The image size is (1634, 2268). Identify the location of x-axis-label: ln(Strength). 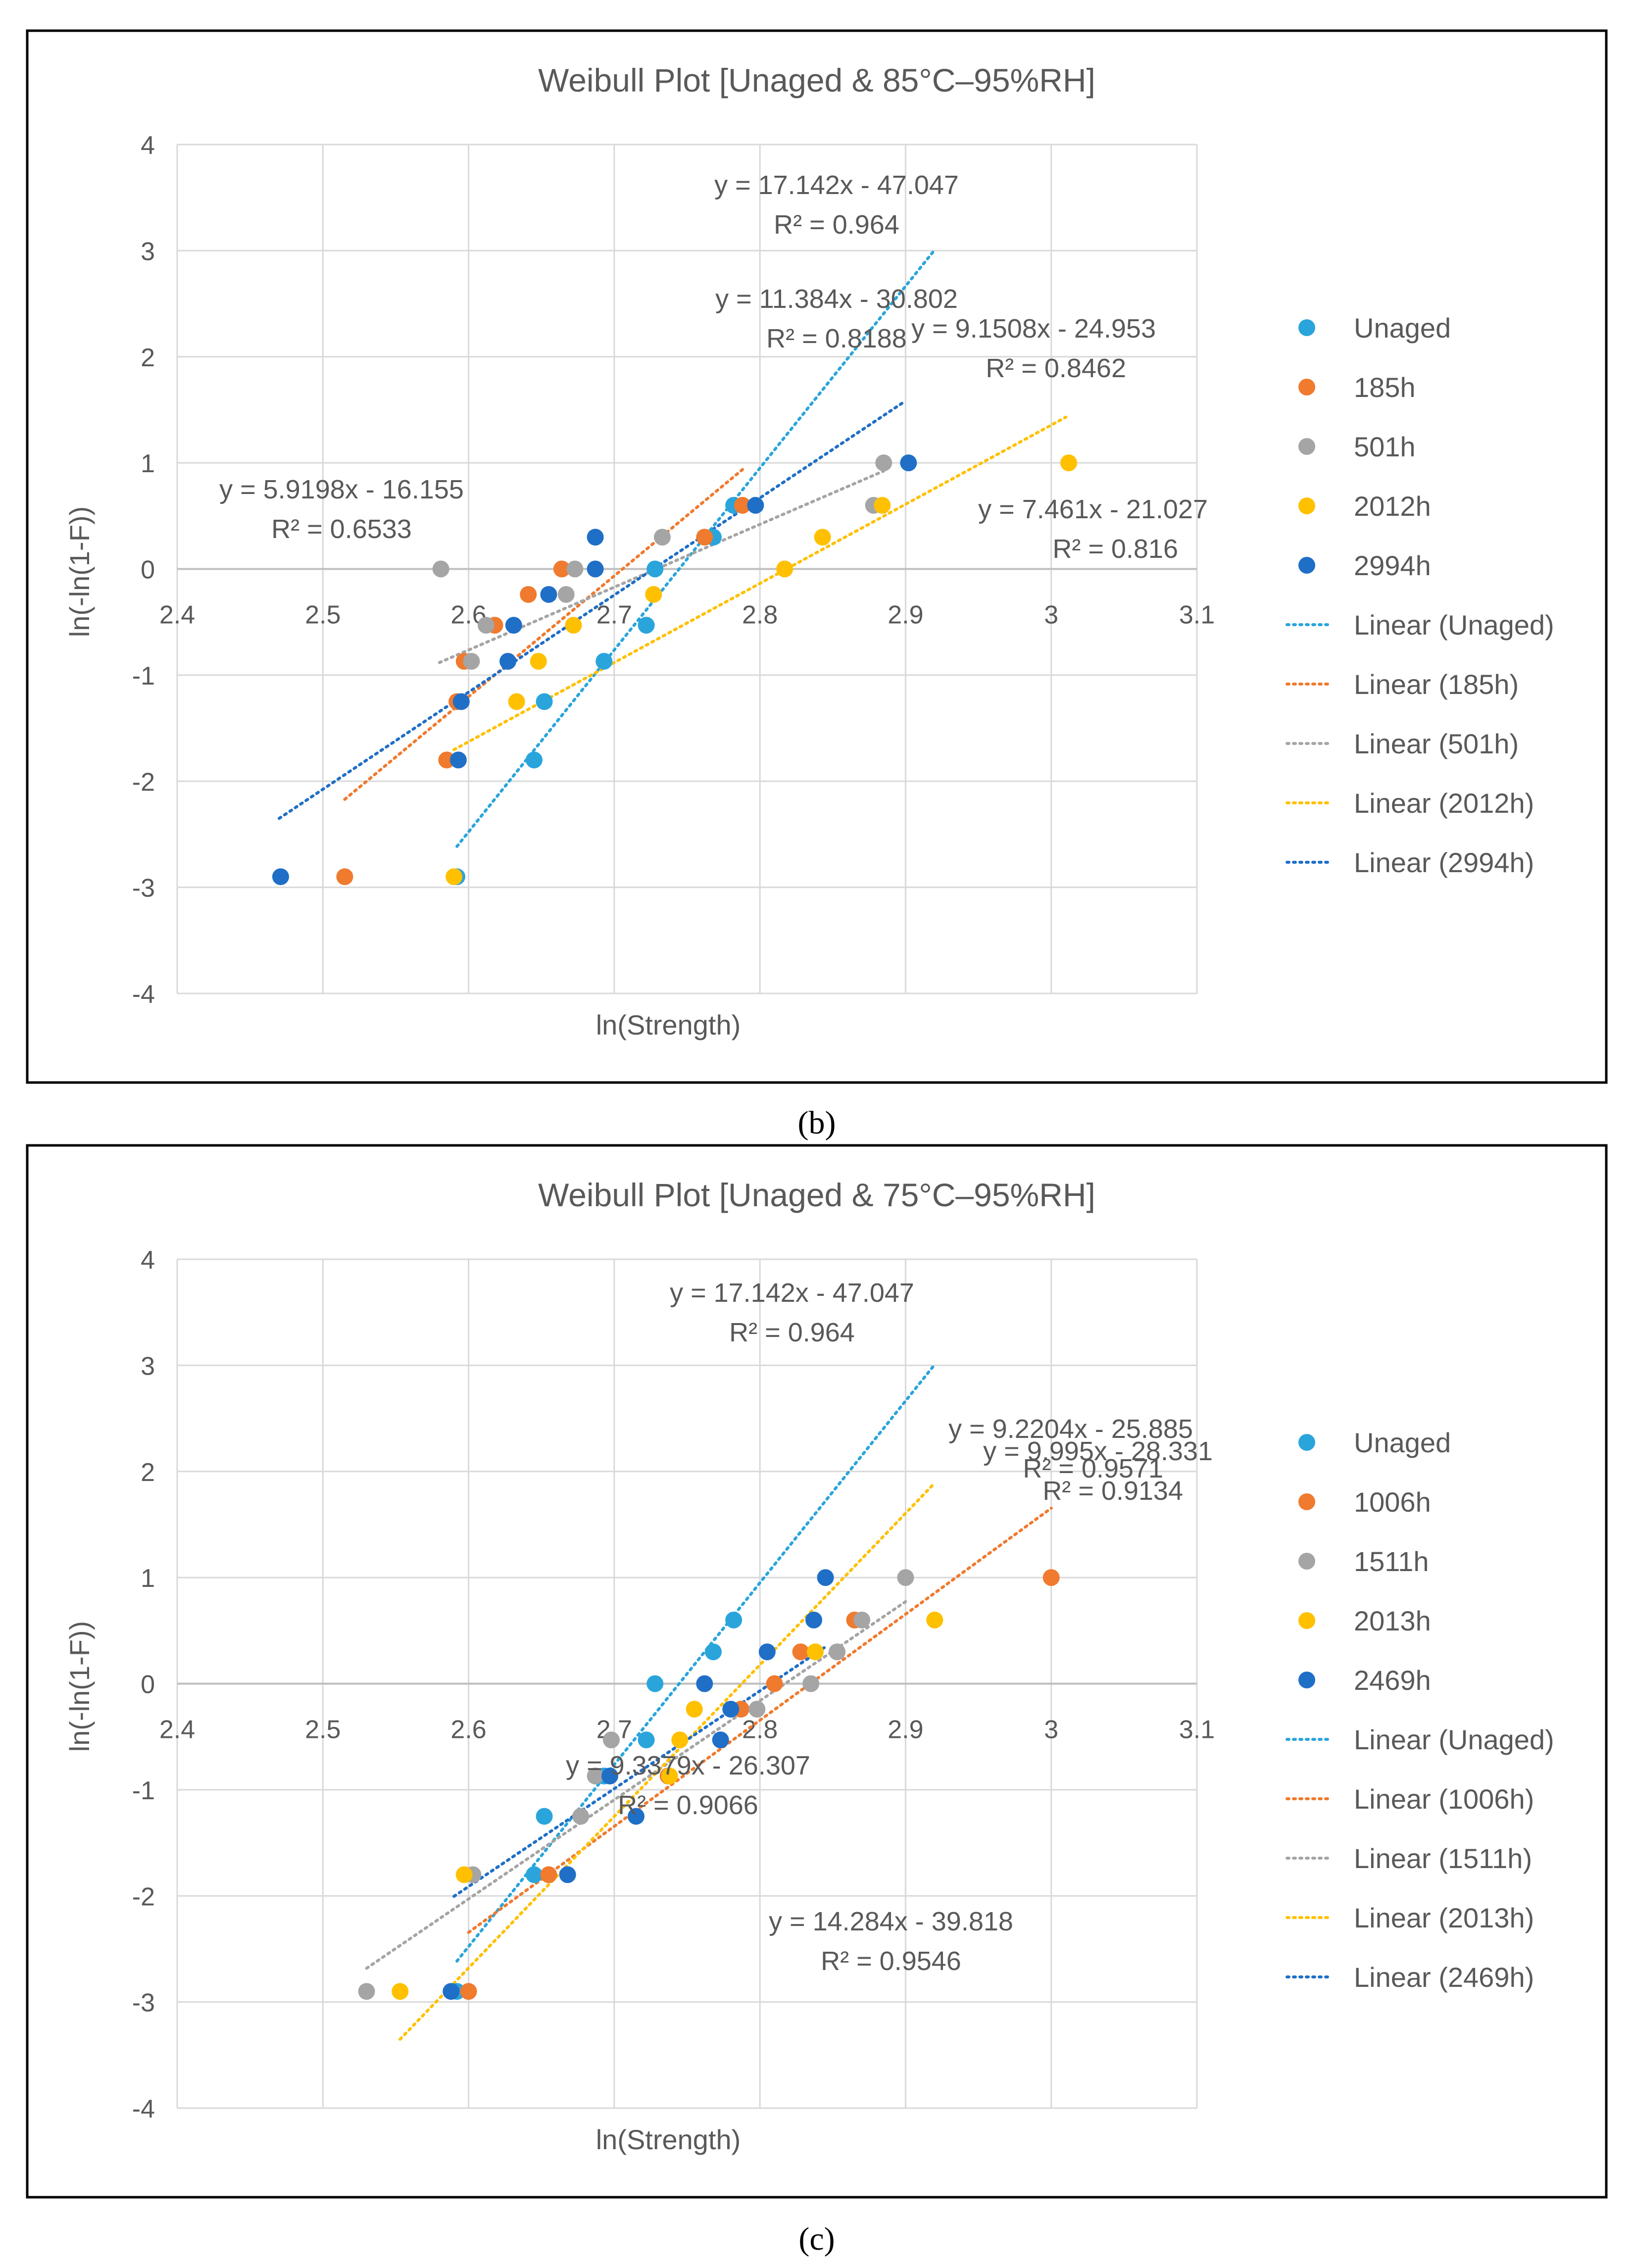
(668, 2139).